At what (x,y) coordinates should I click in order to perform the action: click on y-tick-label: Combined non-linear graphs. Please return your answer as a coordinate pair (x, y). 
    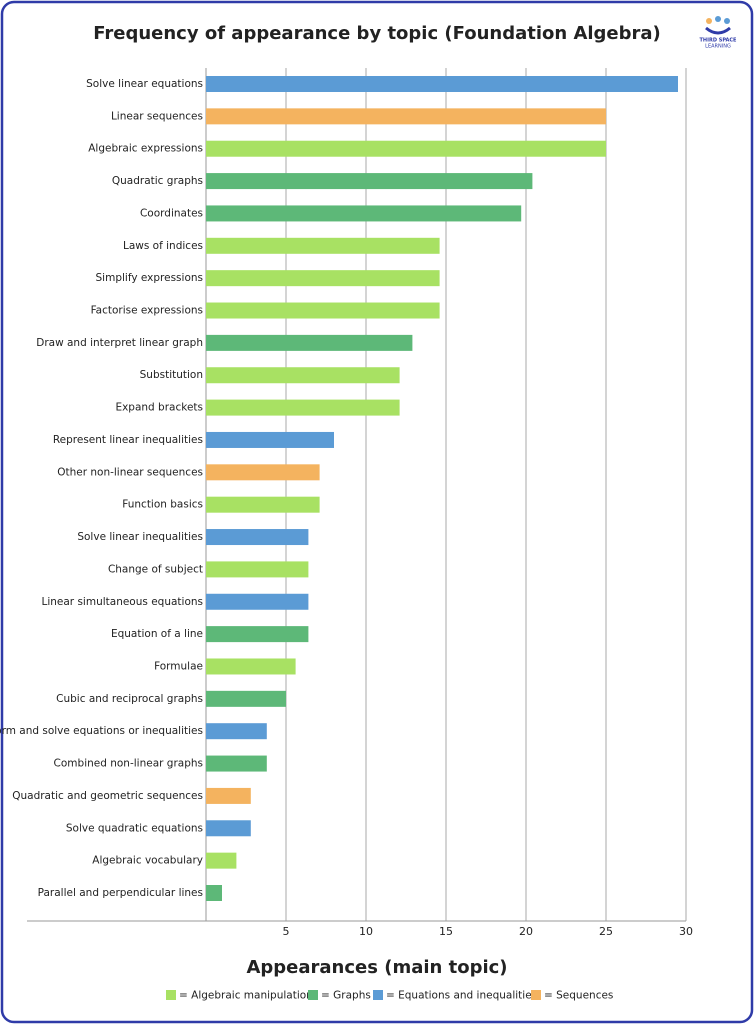
    Looking at the image, I should click on (128, 764).